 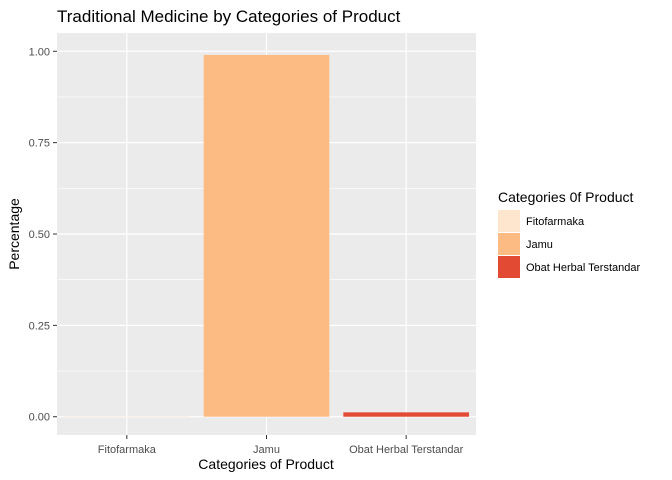 What do you see at coordinates (39, 52) in the screenshot?
I see `y-tick-label: 1.00` at bounding box center [39, 52].